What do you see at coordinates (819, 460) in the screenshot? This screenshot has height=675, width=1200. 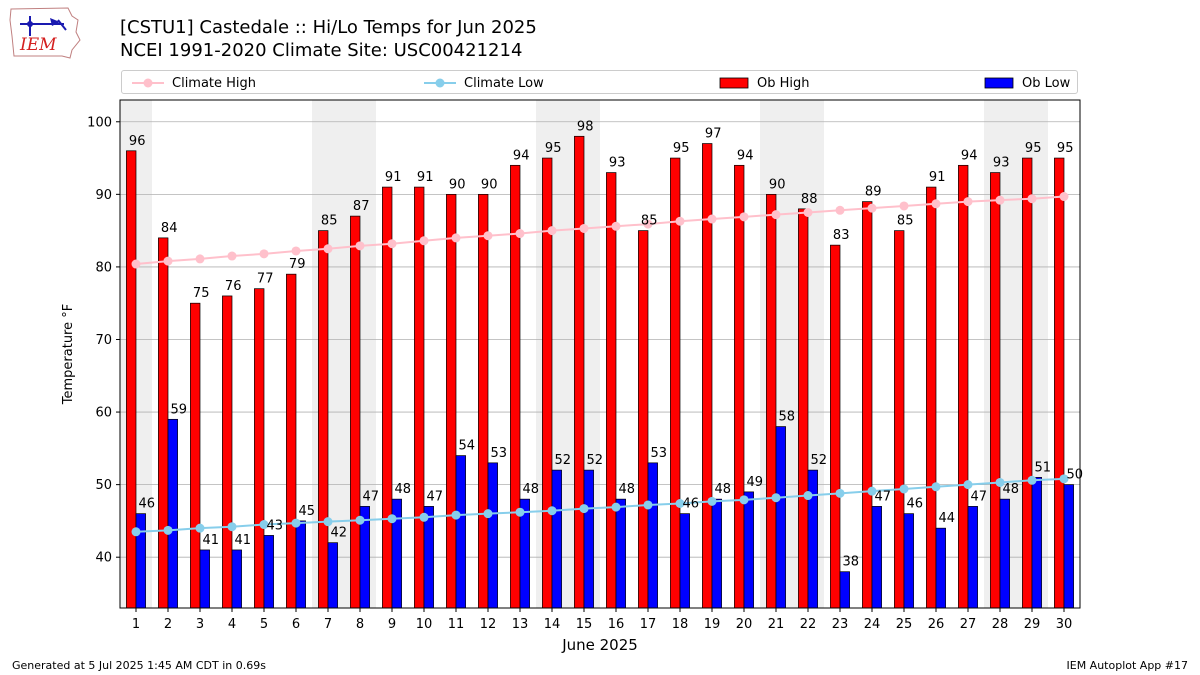 I see `ob-low-label: 52` at bounding box center [819, 460].